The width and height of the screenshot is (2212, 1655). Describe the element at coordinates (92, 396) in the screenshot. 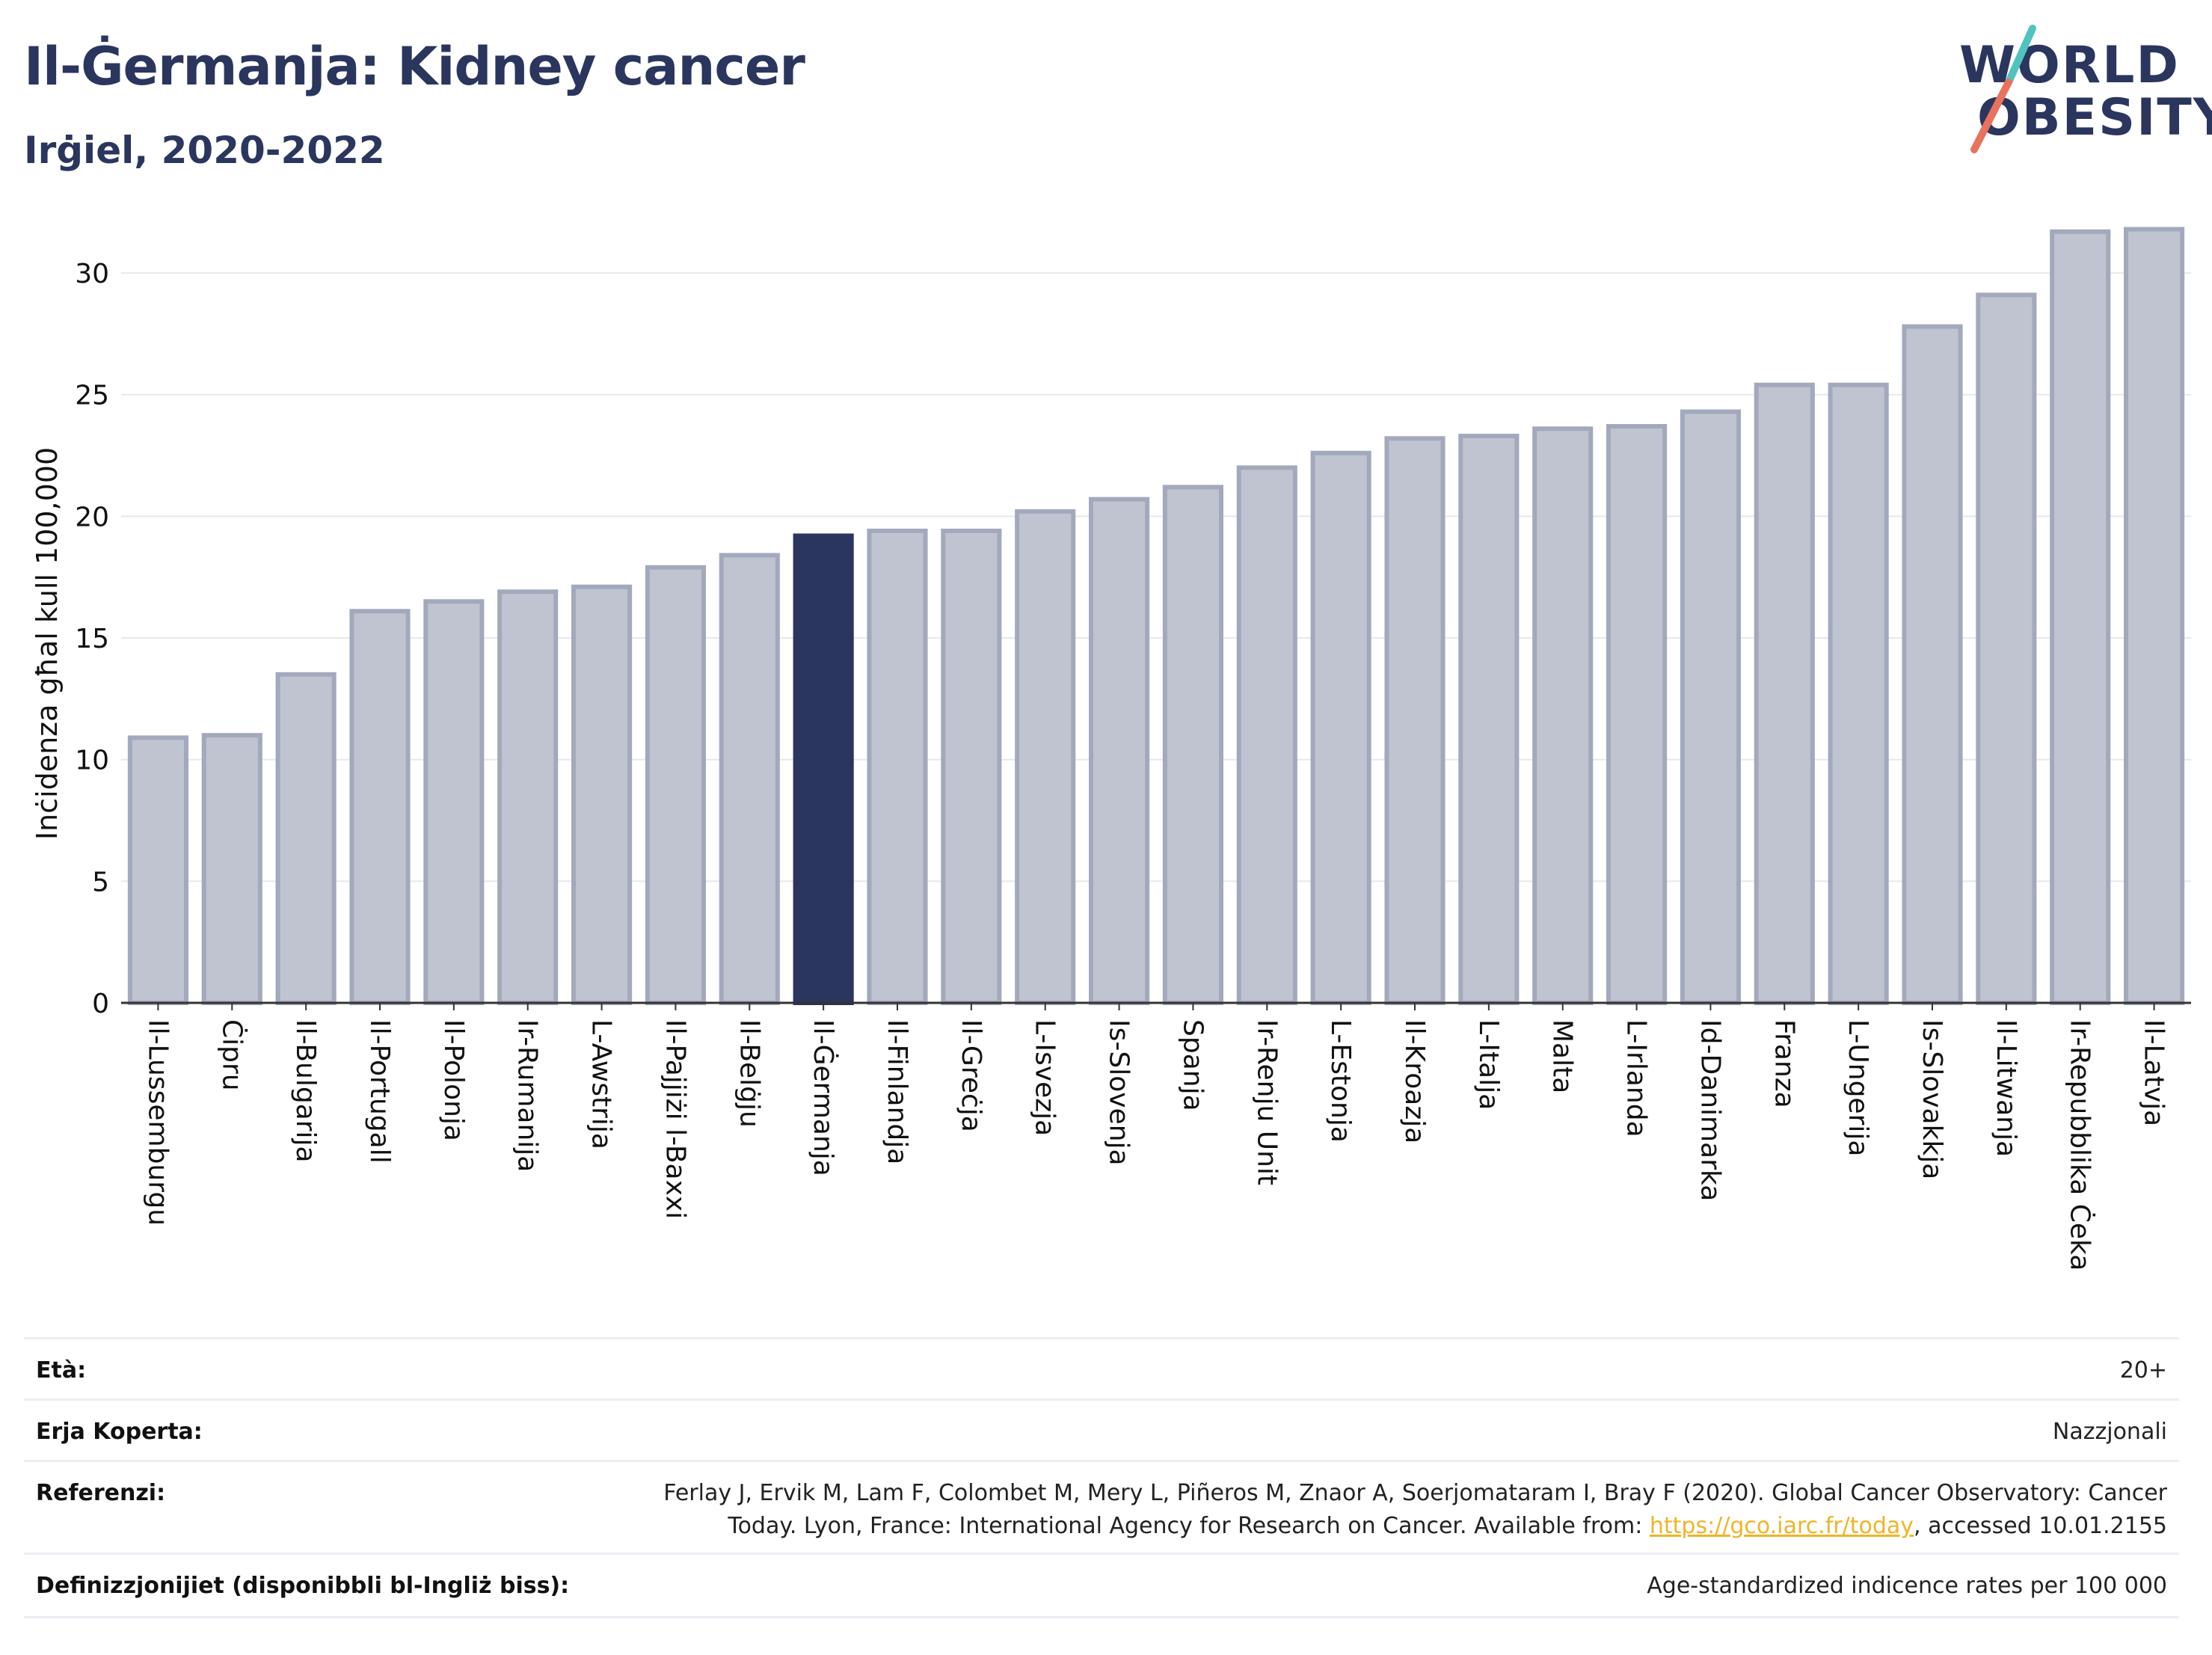

I see `y-tick-label: 25` at that location.